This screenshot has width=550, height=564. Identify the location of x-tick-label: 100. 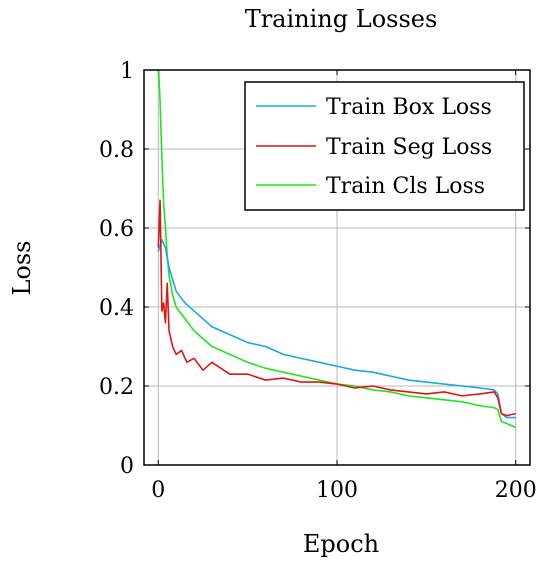
(337, 490).